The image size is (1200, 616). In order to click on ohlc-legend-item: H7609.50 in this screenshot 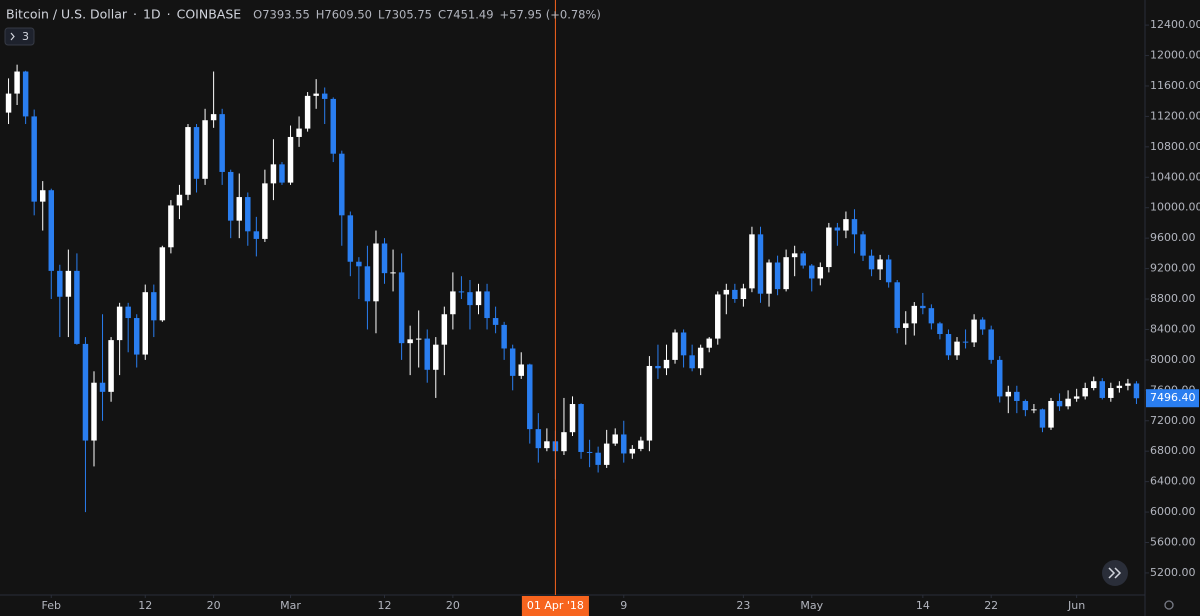, I will do `click(344, 15)`.